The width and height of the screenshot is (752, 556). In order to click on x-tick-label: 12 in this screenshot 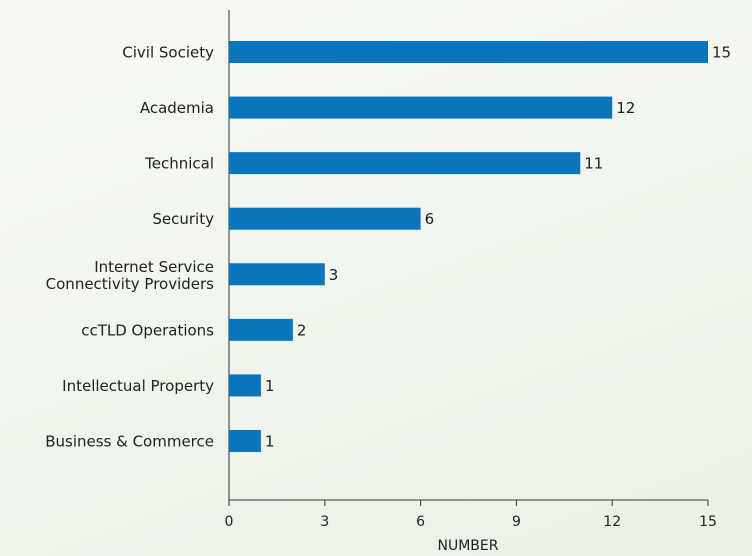, I will do `click(612, 522)`.